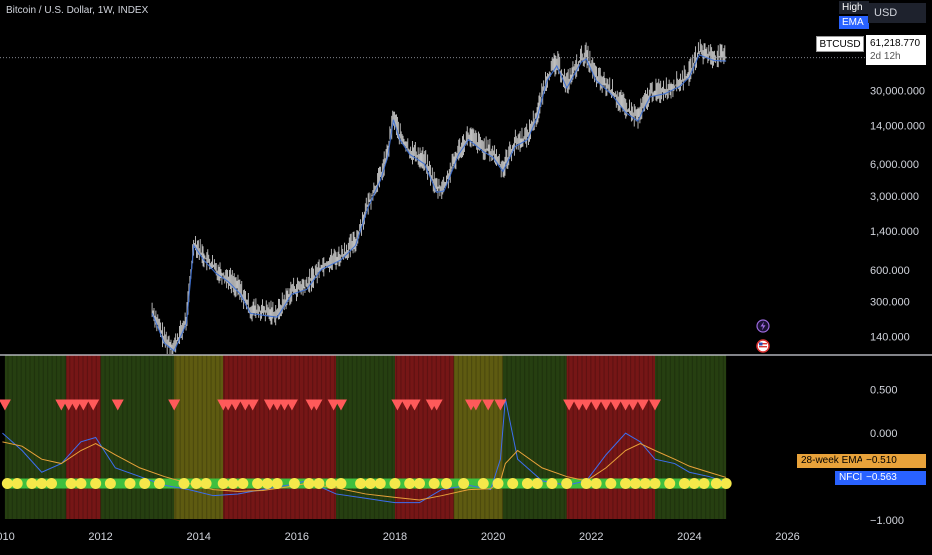  I want to click on flash-icon, so click(763, 326).